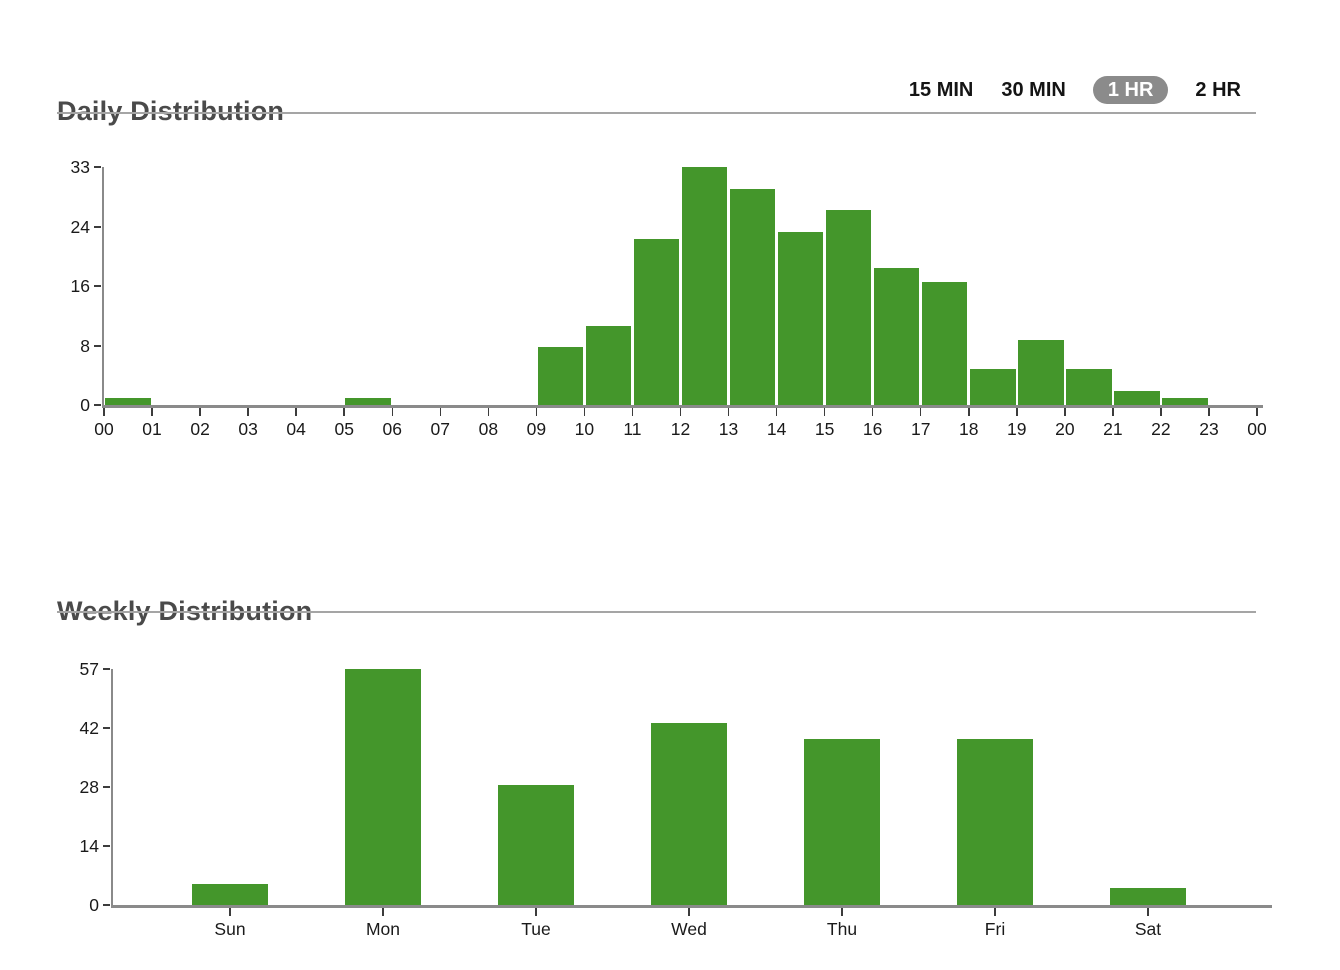  What do you see at coordinates (536, 844) in the screenshot?
I see `bar-Tue` at bounding box center [536, 844].